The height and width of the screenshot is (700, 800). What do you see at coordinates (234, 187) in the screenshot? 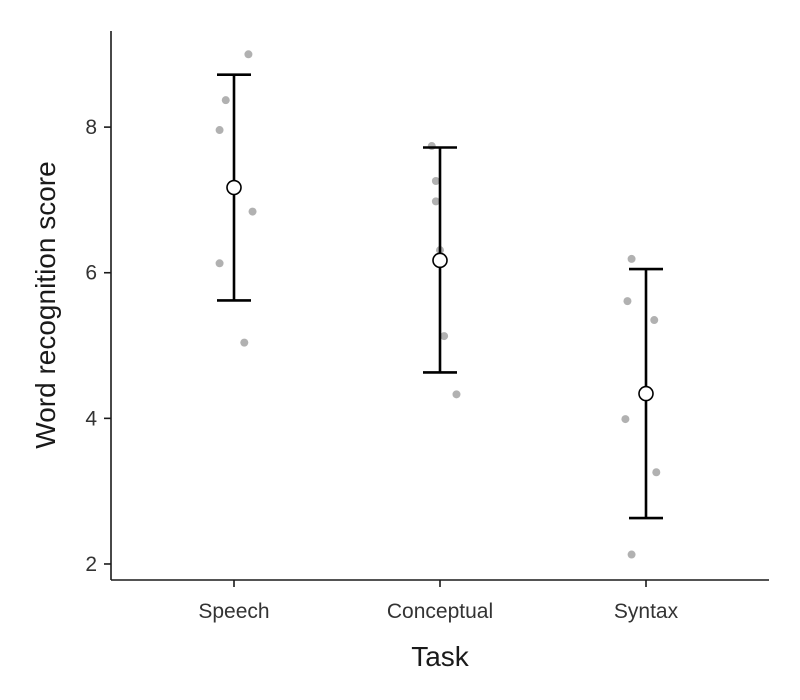
I see `mean-point-speech` at bounding box center [234, 187].